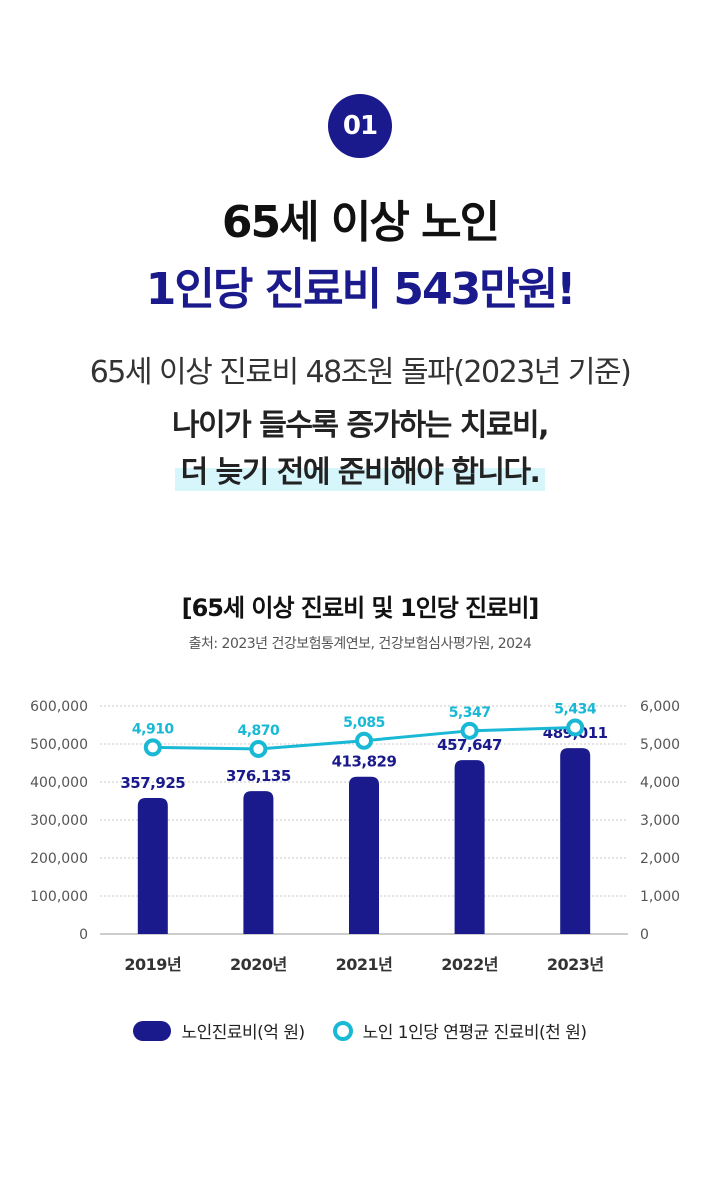  Describe the element at coordinates (83, 935) in the screenshot. I see `y-left-tick-label: 0` at that location.